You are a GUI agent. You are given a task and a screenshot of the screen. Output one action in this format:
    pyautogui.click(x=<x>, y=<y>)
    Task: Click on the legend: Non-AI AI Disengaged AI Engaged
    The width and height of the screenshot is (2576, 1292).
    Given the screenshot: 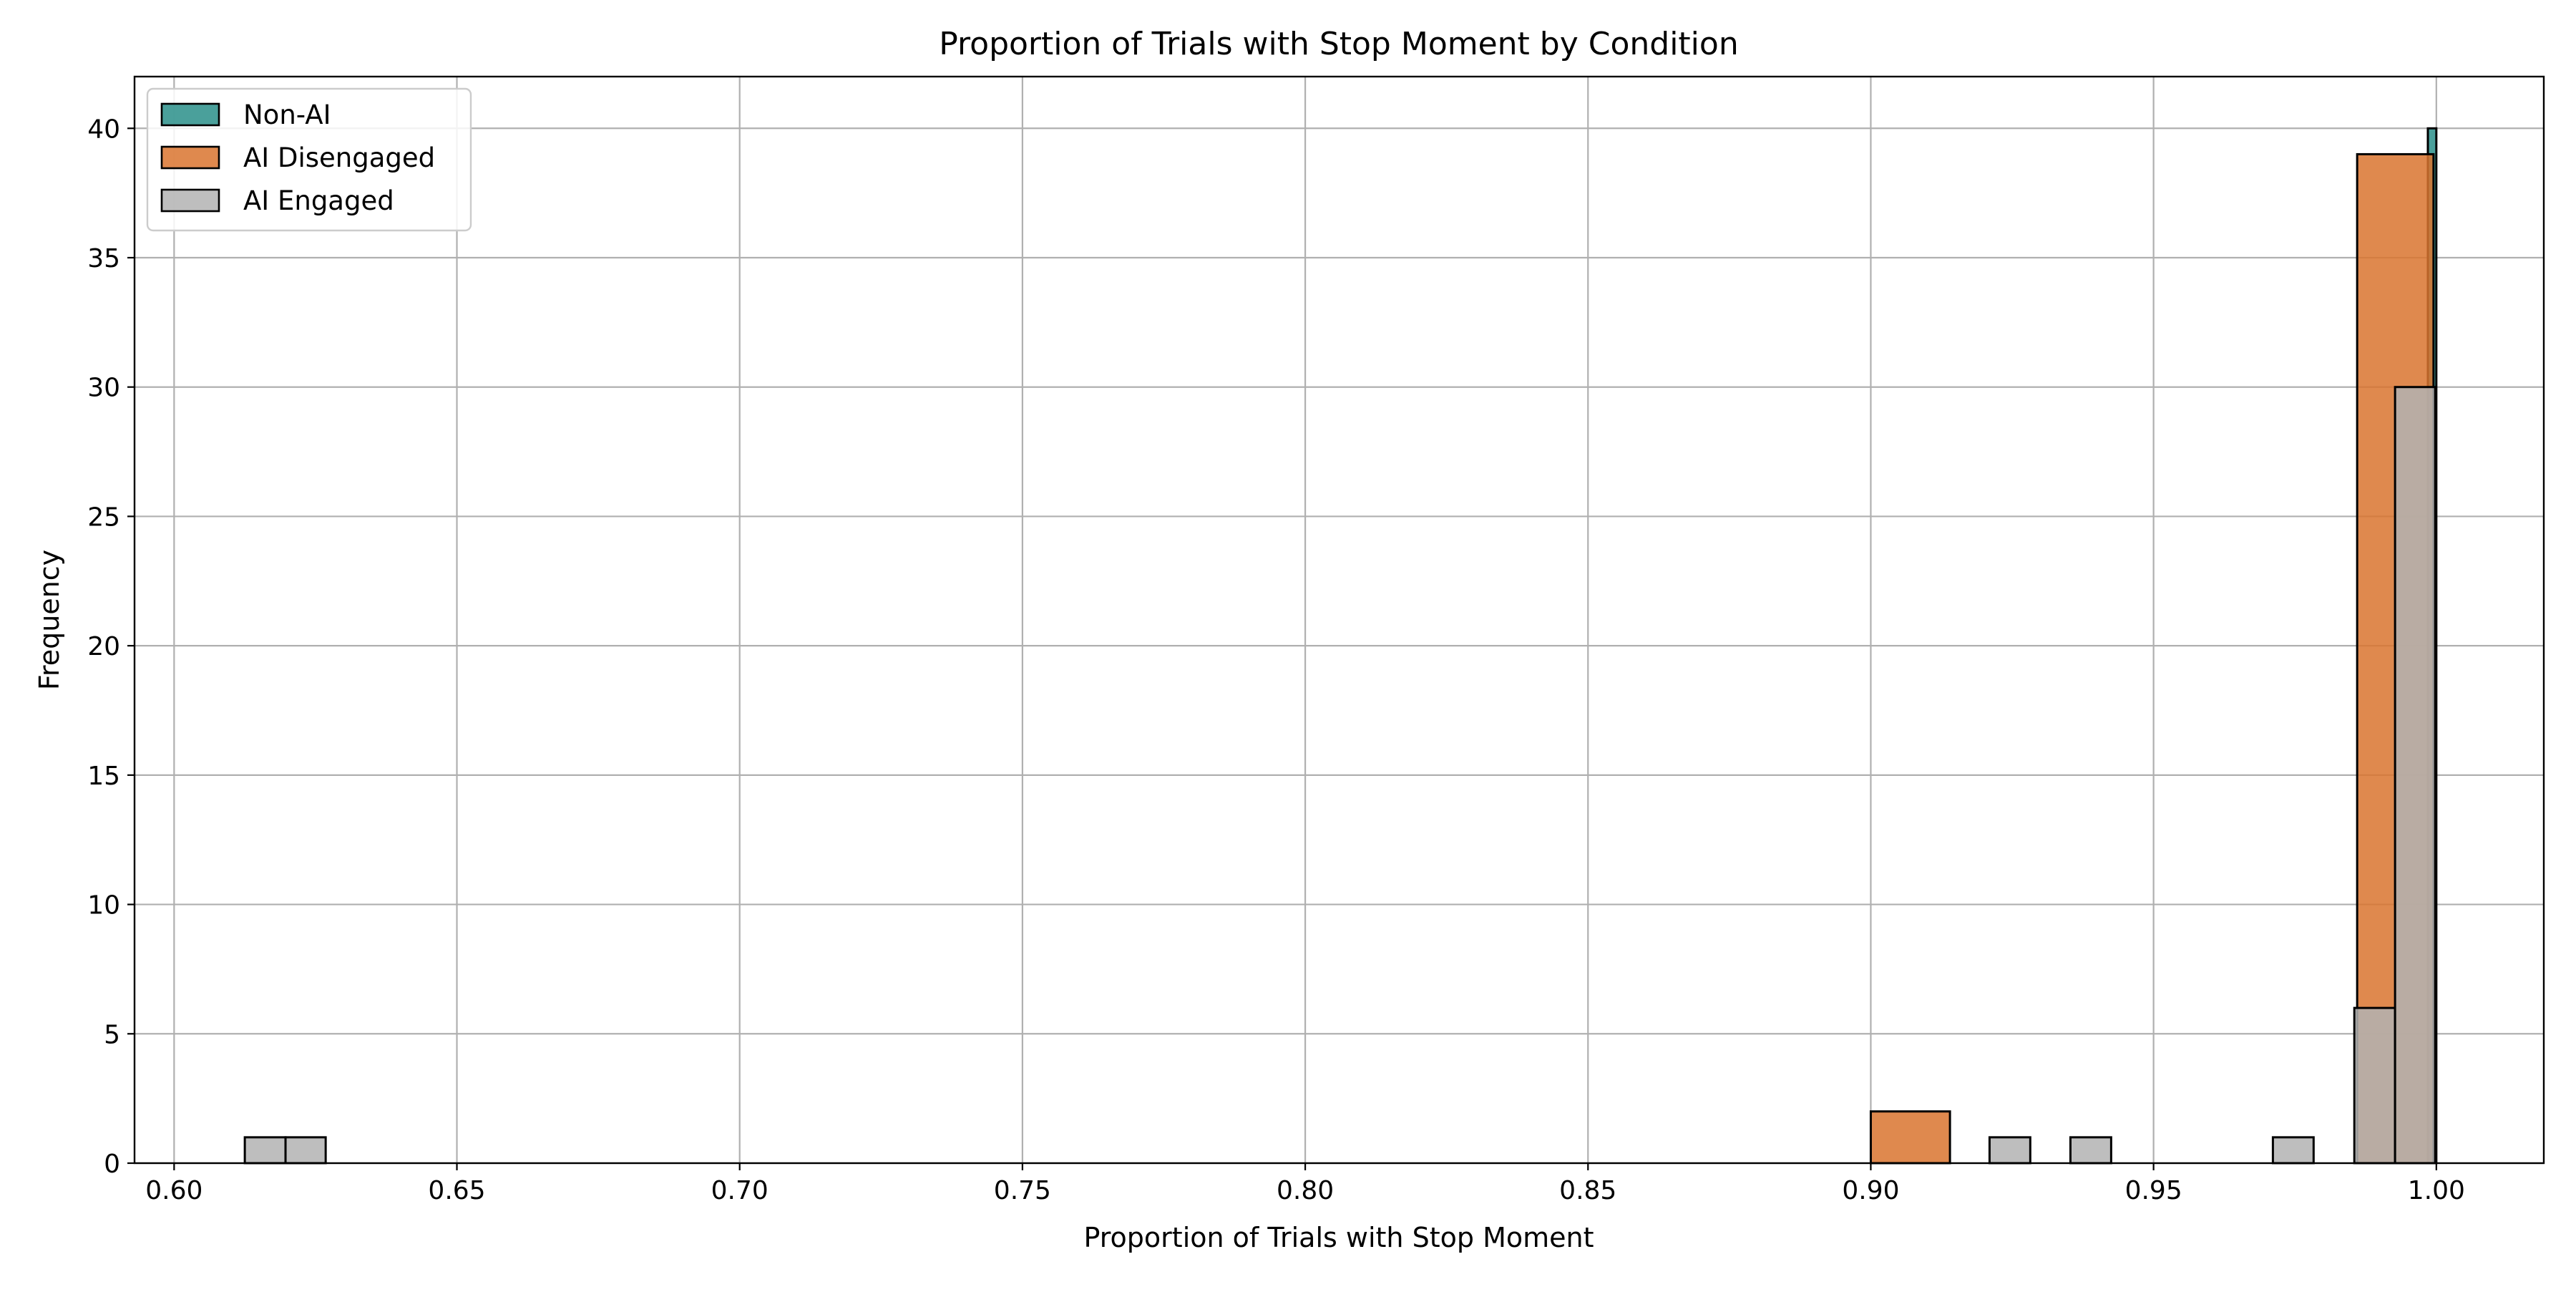 What is the action you would take?
    pyautogui.click(x=309, y=159)
    